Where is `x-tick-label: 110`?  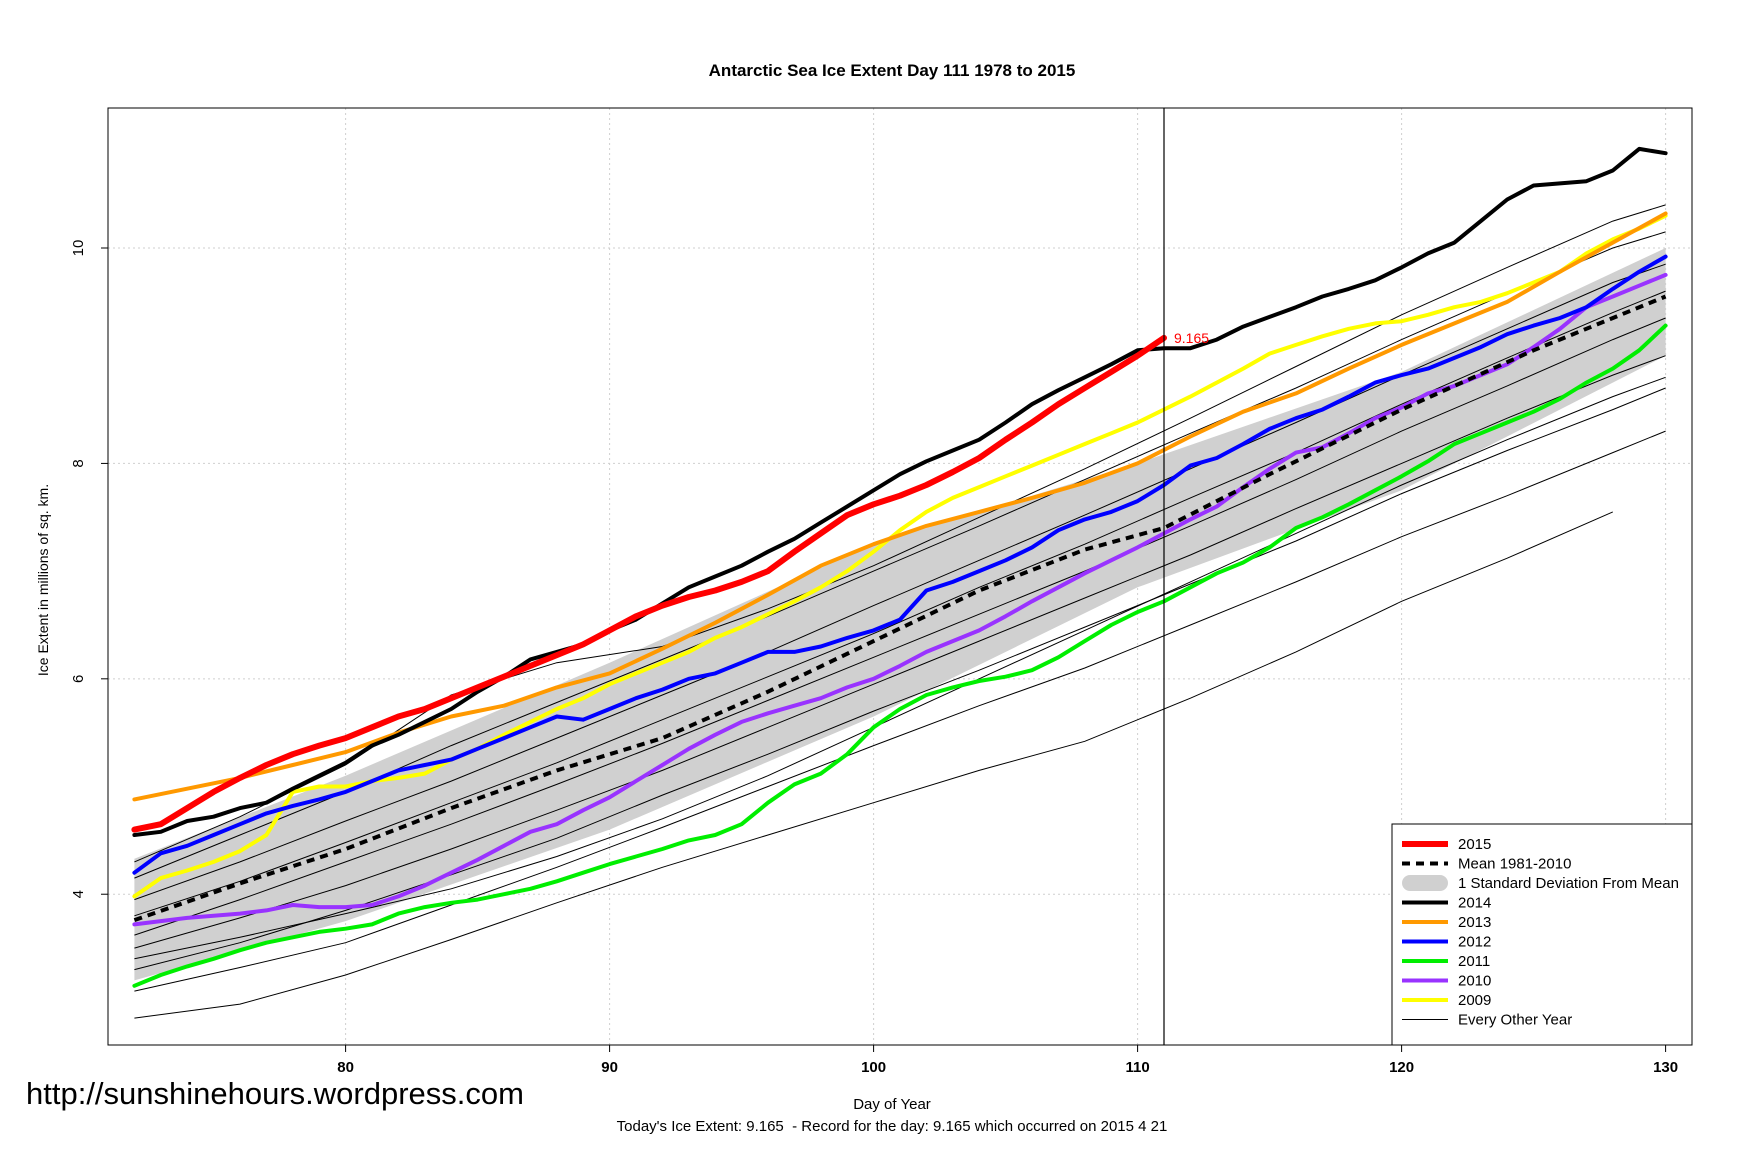 x-tick-label: 110 is located at coordinates (1137, 1067).